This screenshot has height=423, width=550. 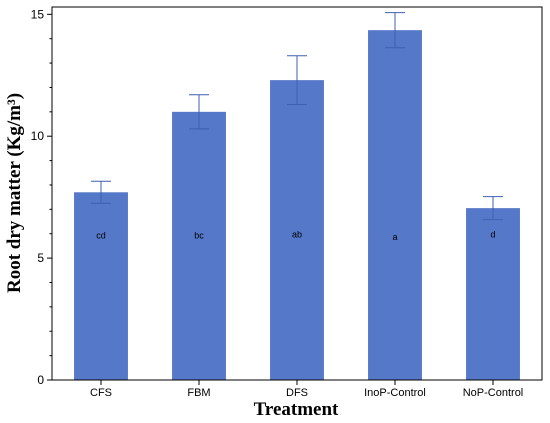 I want to click on bar-annotation-fbm: bc, so click(x=199, y=236).